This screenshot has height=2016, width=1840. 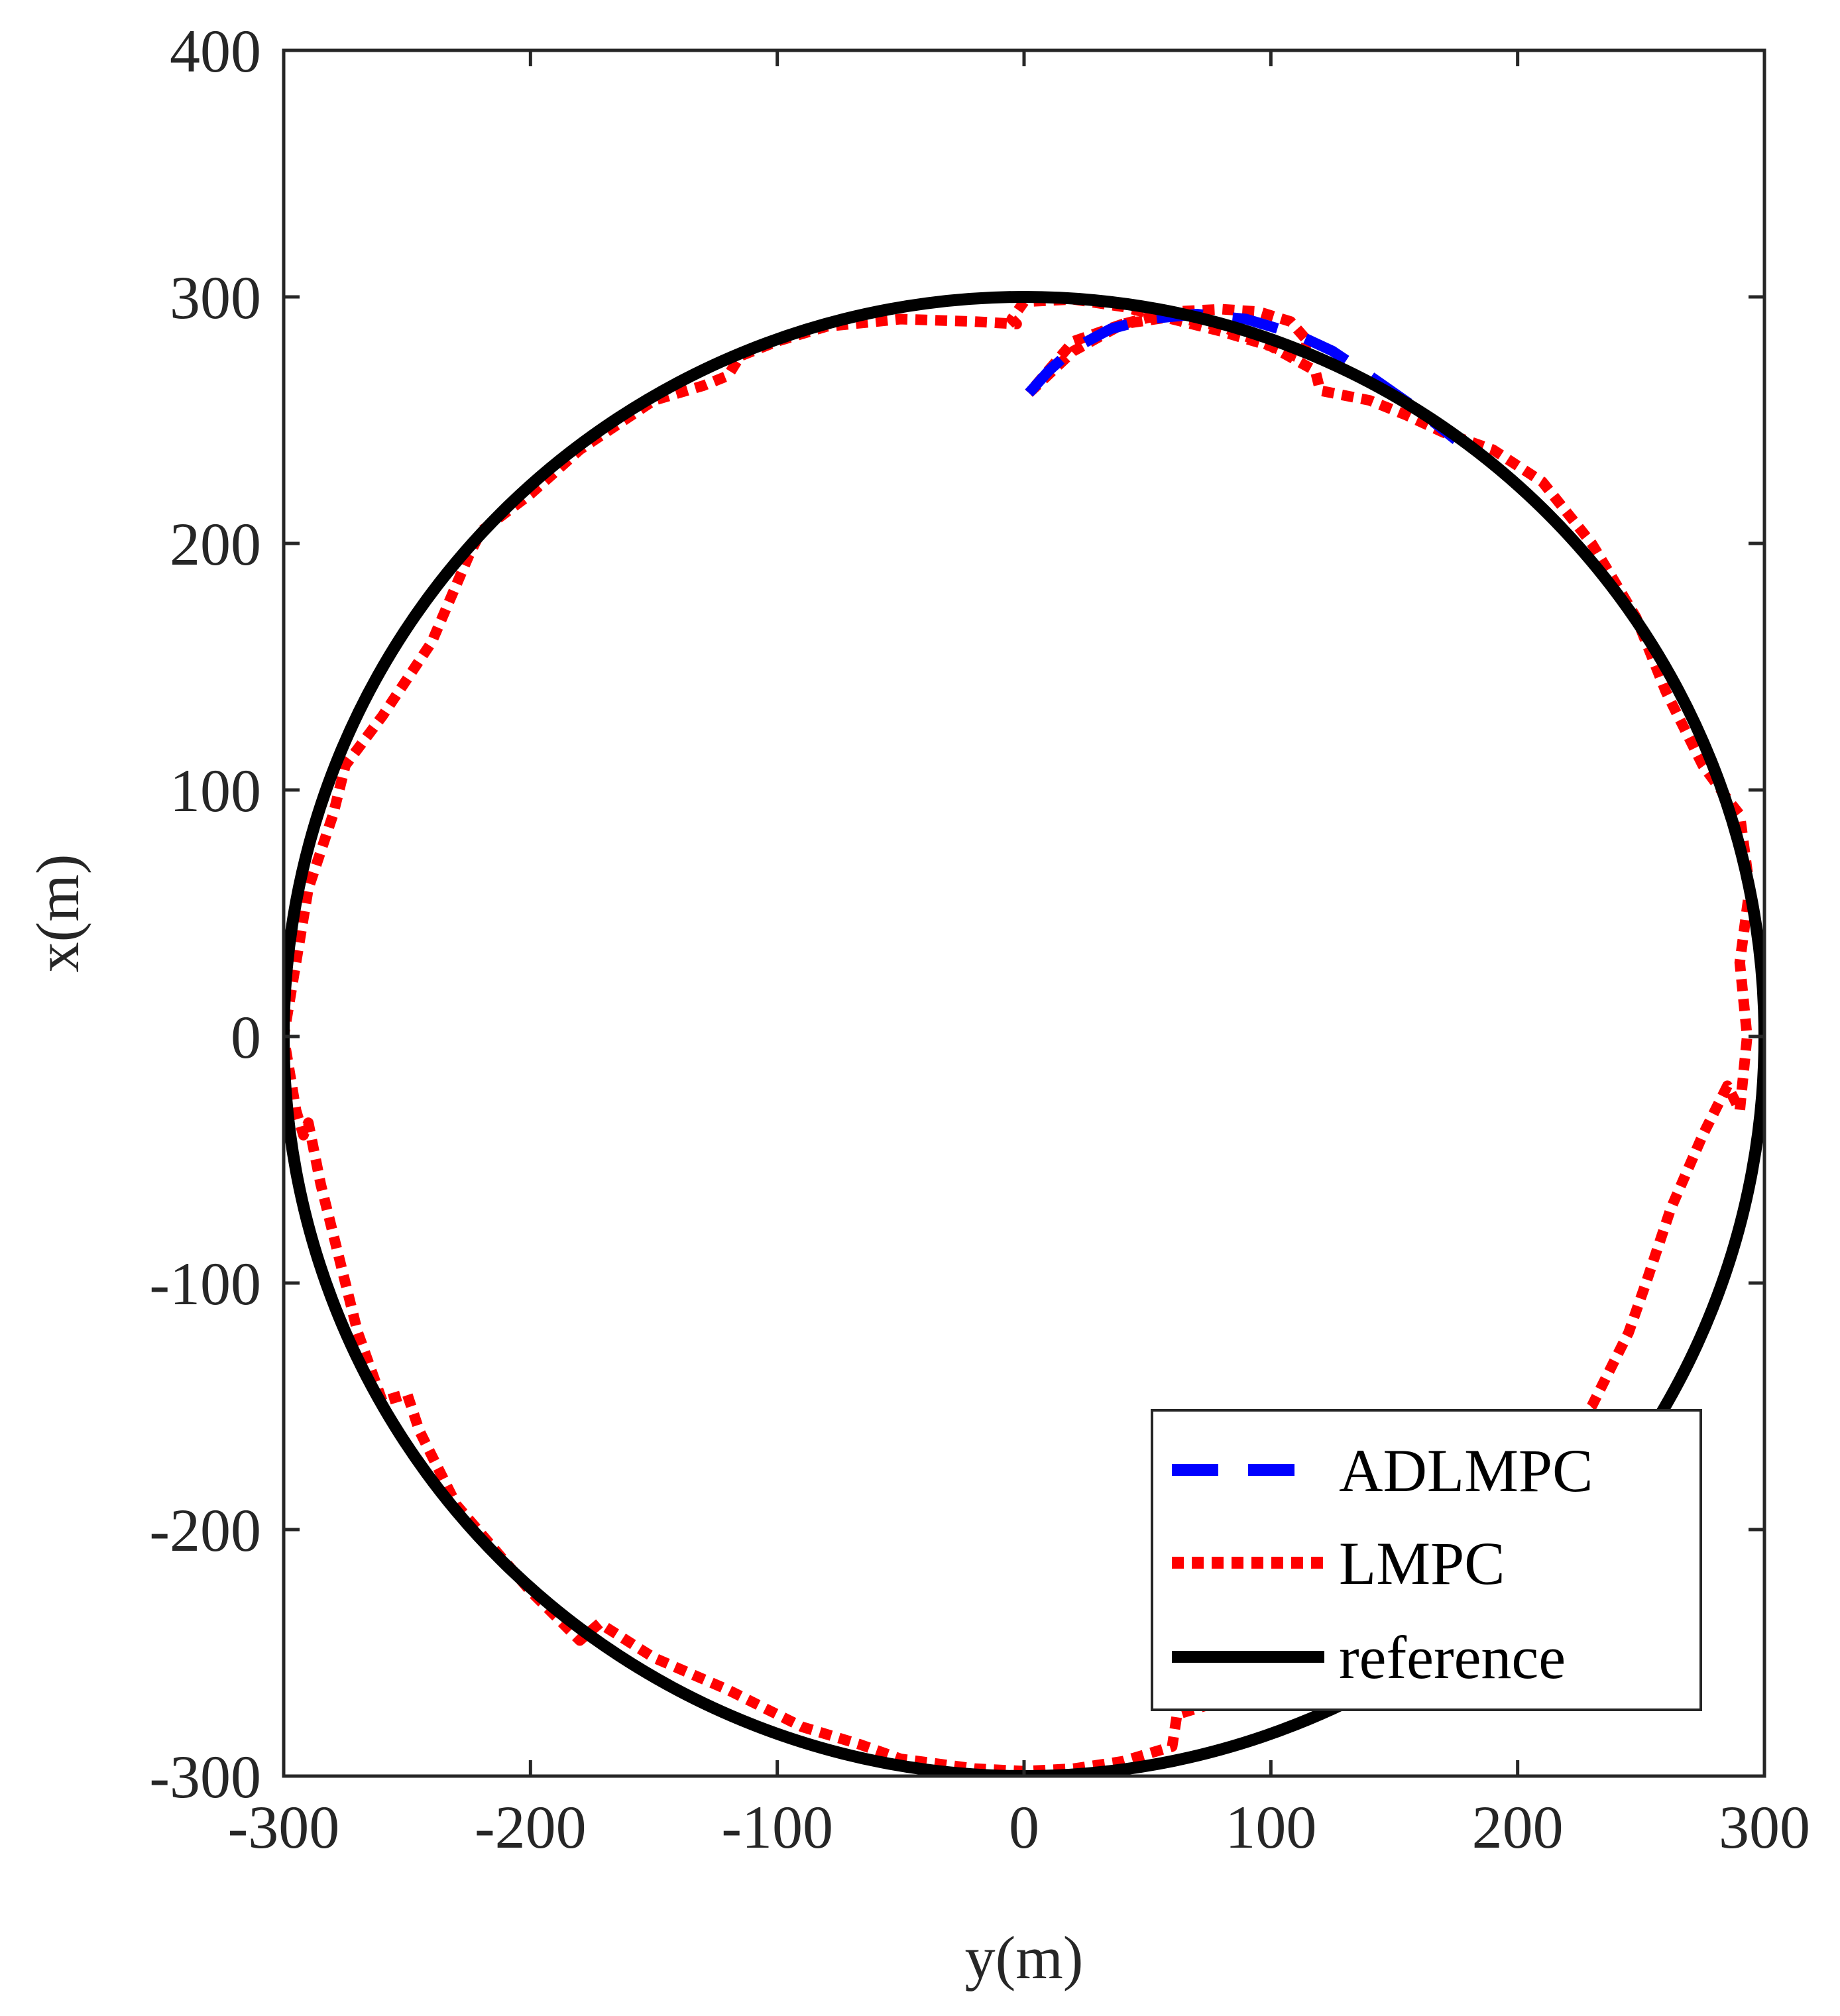 What do you see at coordinates (284, 1827) in the screenshot?
I see `x-tick-label: -300` at bounding box center [284, 1827].